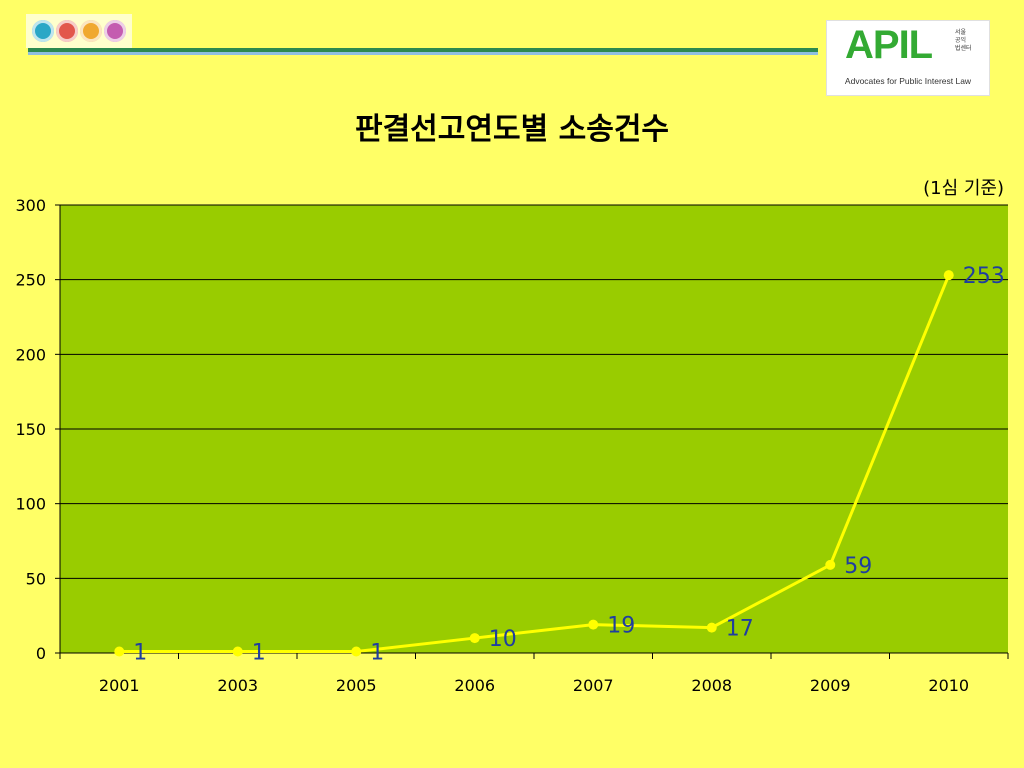 The height and width of the screenshot is (768, 1024). I want to click on x-tick-label: 2001, so click(119, 685).